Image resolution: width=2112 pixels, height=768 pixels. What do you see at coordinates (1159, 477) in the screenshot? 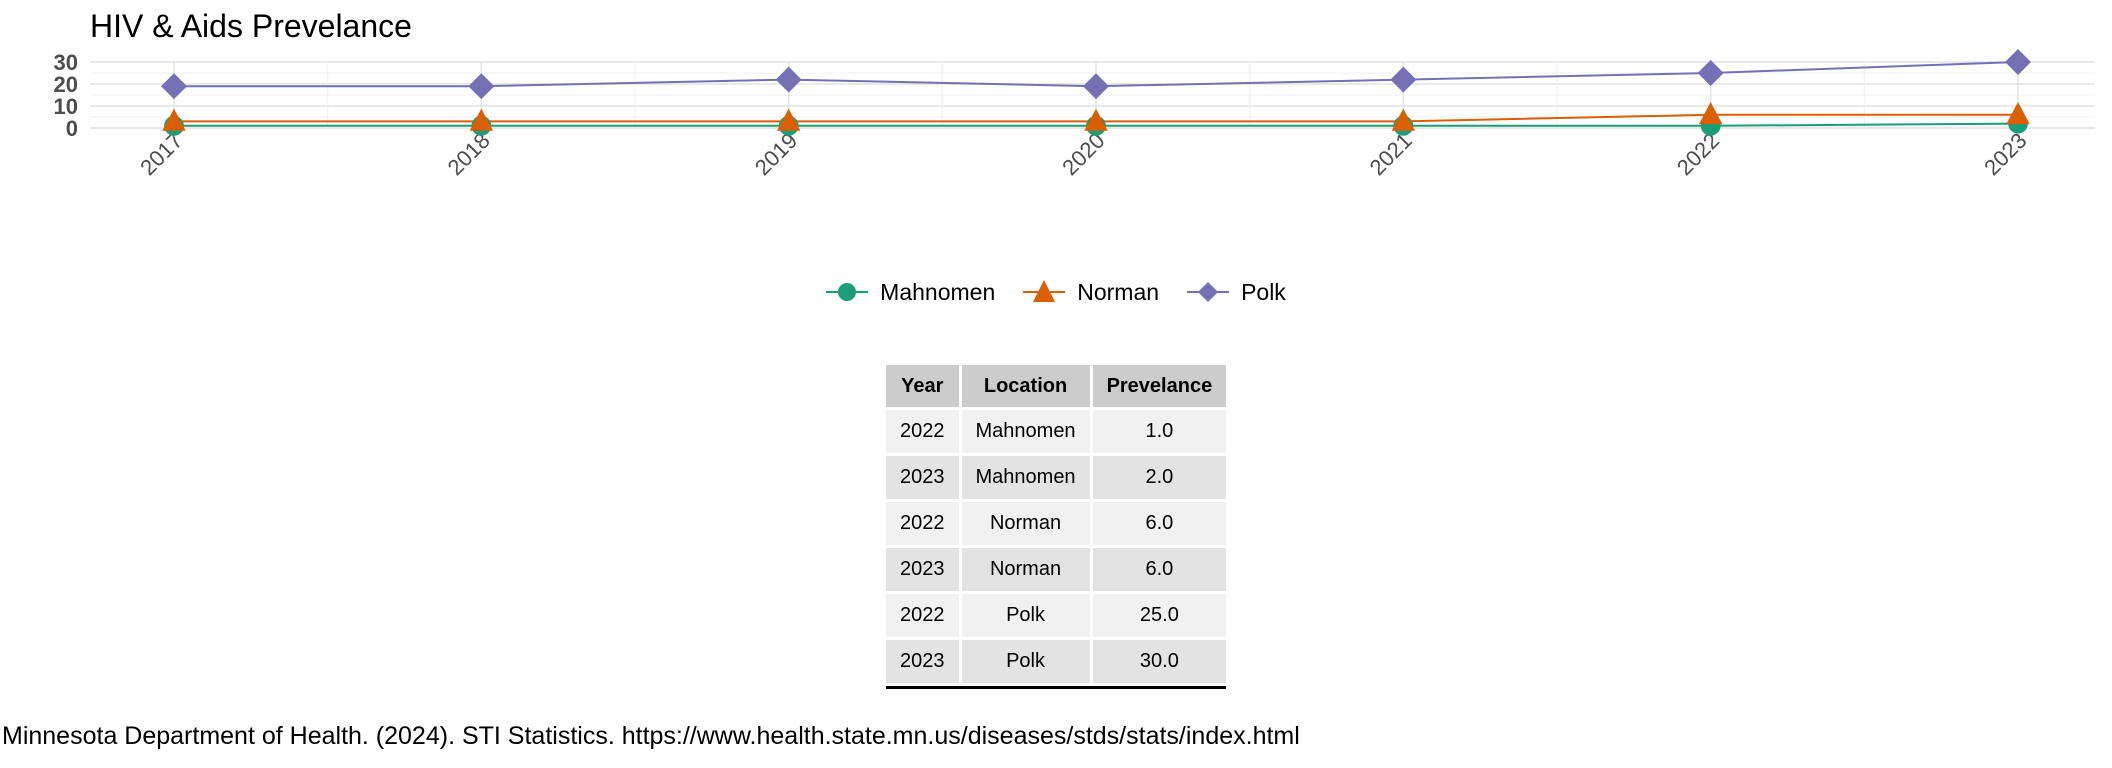
I see `table-cell-prevelance: 2.0` at bounding box center [1159, 477].